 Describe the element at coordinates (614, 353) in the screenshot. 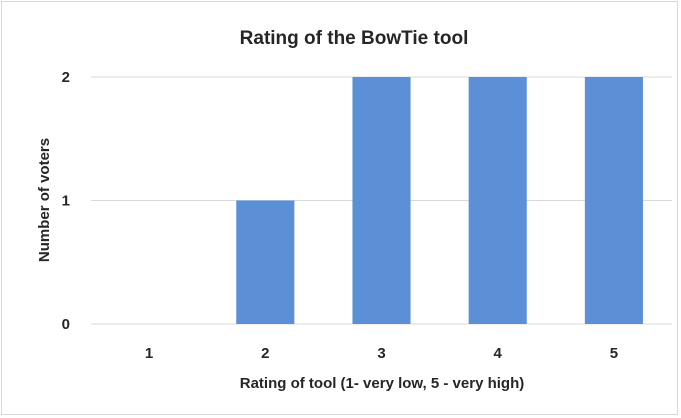

I see `x-tick-label: 5` at that location.